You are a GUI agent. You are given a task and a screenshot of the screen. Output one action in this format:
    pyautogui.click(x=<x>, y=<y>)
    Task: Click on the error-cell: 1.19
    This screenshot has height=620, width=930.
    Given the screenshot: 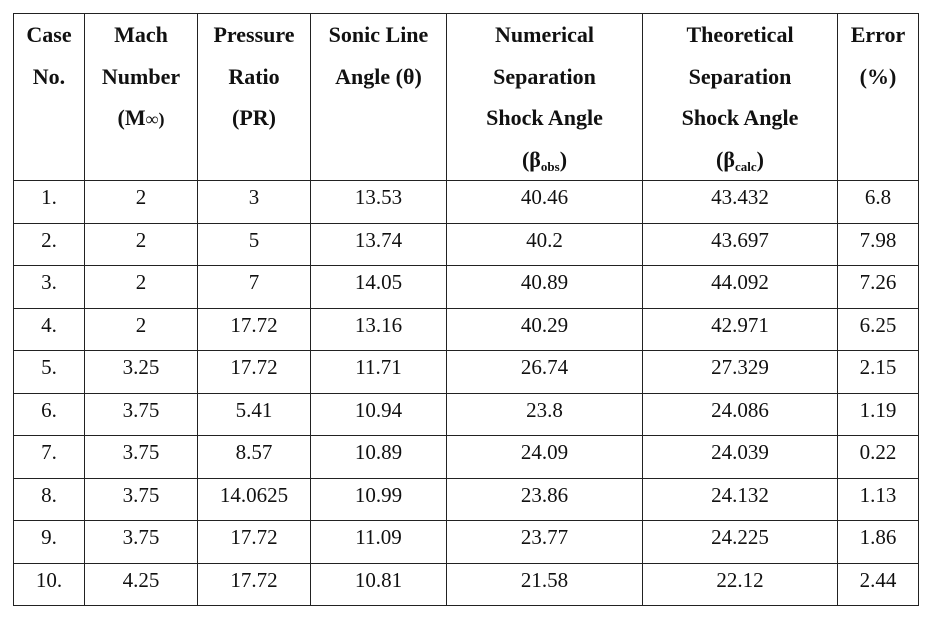 What is the action you would take?
    pyautogui.click(x=878, y=414)
    